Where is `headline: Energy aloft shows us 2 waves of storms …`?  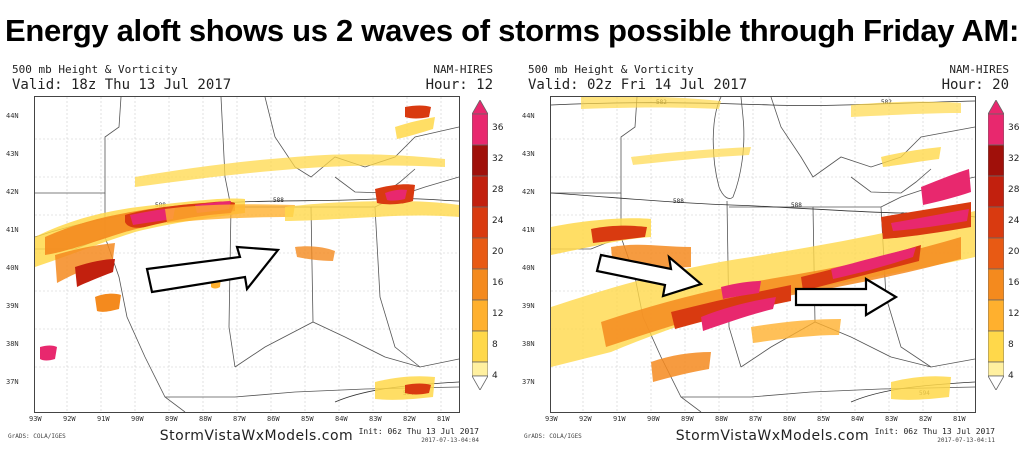 headline: Energy aloft shows us 2 waves of storms … is located at coordinates (512, 30).